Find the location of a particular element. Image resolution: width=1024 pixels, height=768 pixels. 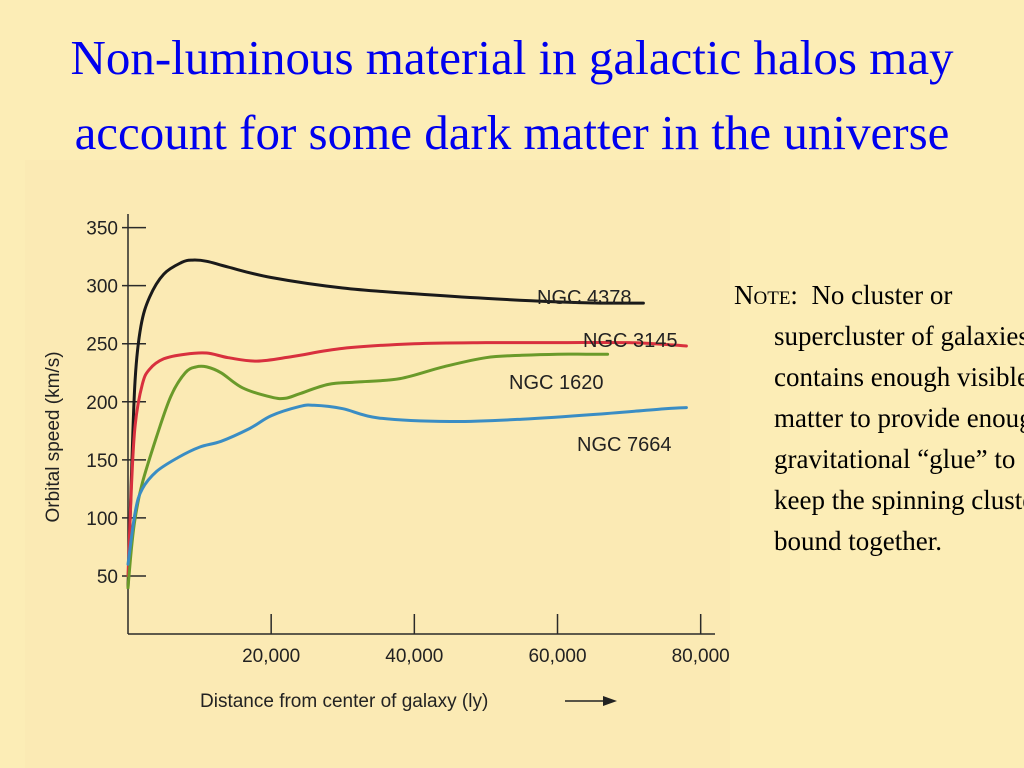

y-tick-label: 200 is located at coordinates (102, 403).